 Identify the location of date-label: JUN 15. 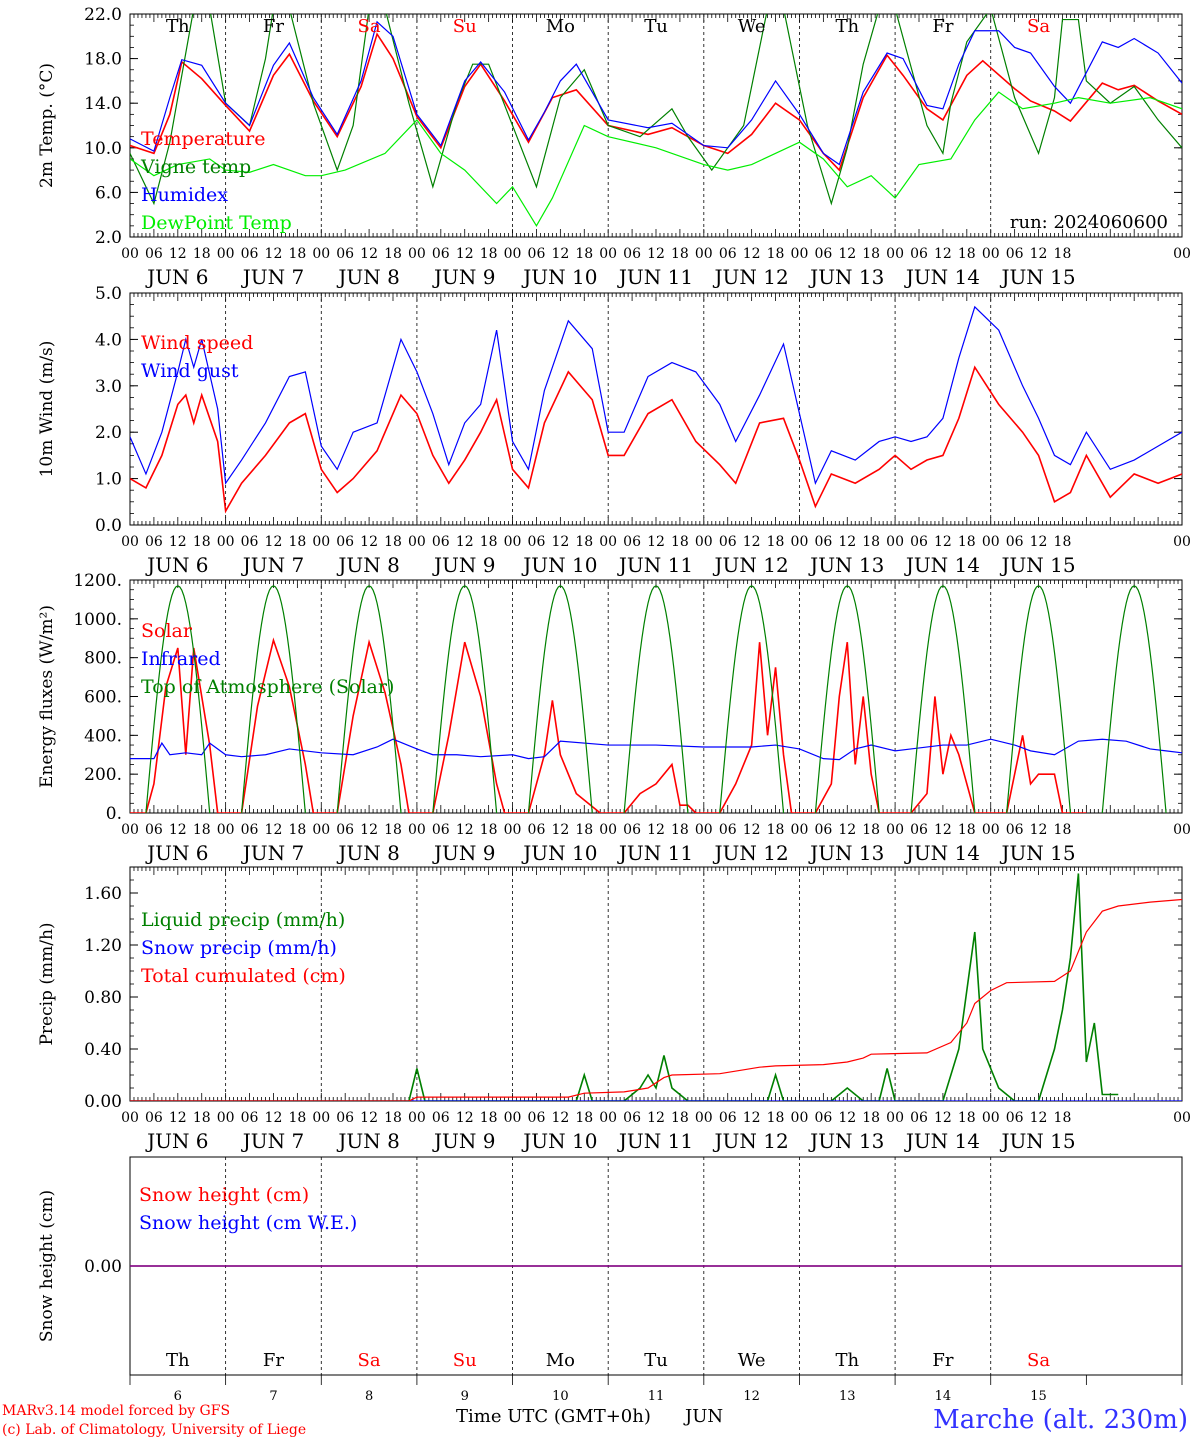
(1037, 853).